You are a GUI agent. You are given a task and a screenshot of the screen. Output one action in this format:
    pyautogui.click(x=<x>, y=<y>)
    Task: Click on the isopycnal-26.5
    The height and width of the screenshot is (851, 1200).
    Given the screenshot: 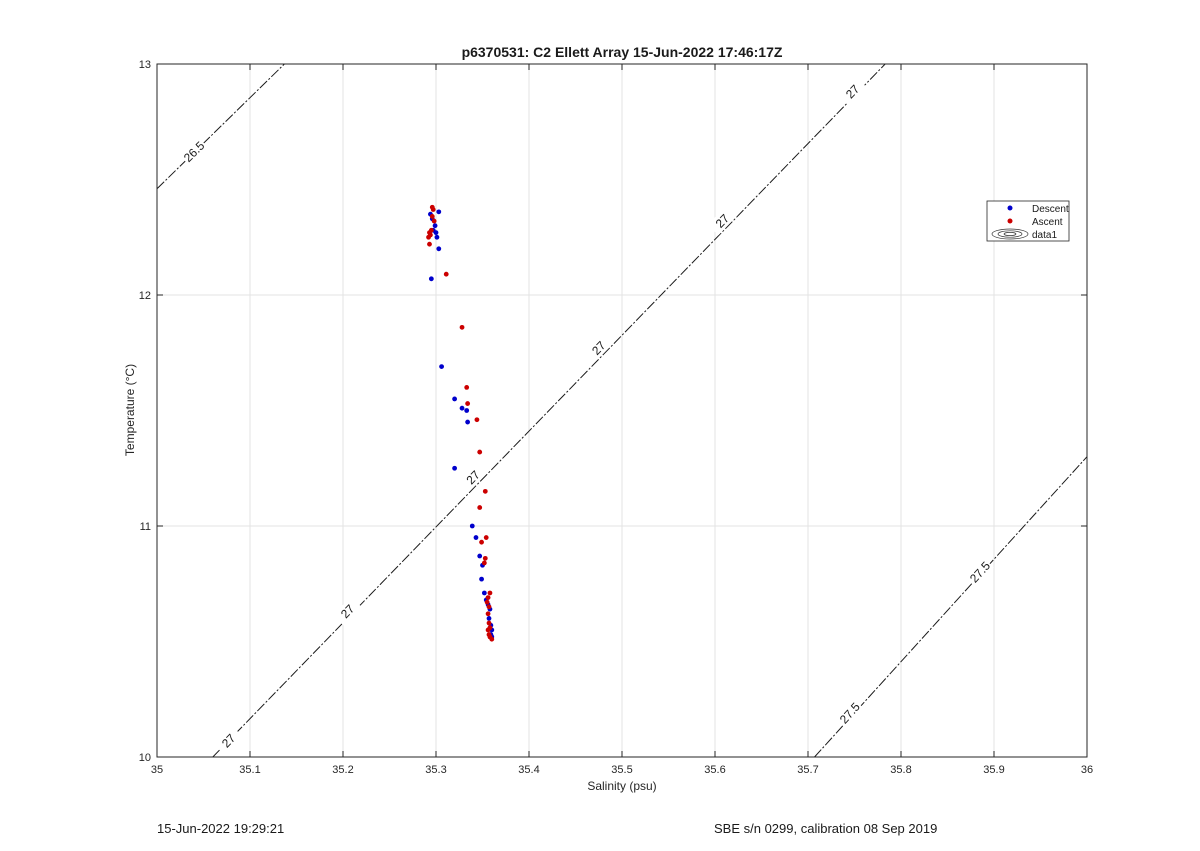 What is the action you would take?
    pyautogui.click(x=220, y=126)
    